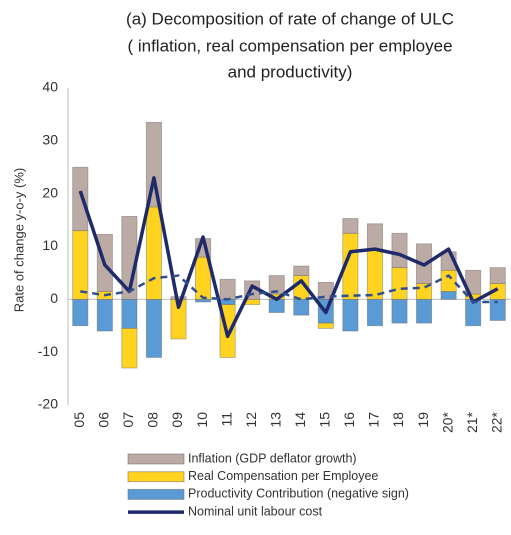 The width and height of the screenshot is (511, 535). Describe the element at coordinates (48, 404) in the screenshot. I see `y-tick-label: -20` at that location.